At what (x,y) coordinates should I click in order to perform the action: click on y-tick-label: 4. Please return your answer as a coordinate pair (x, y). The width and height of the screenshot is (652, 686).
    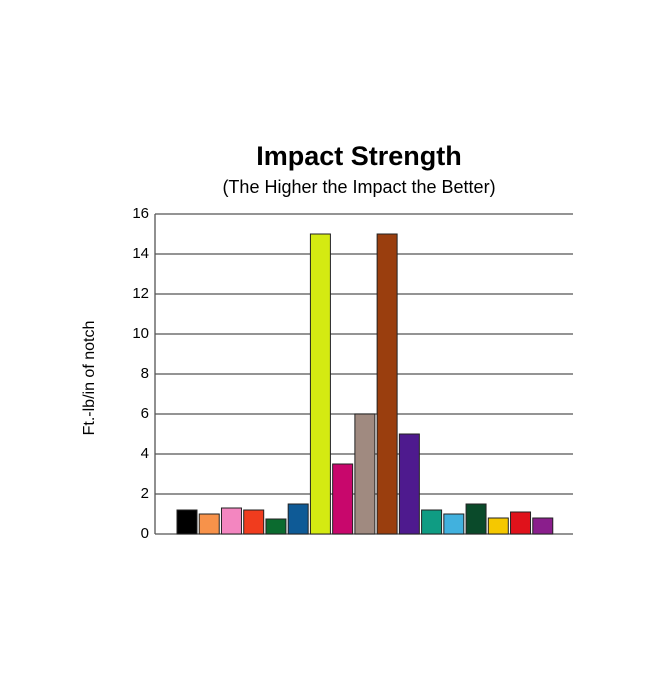
    Looking at the image, I should click on (145, 453).